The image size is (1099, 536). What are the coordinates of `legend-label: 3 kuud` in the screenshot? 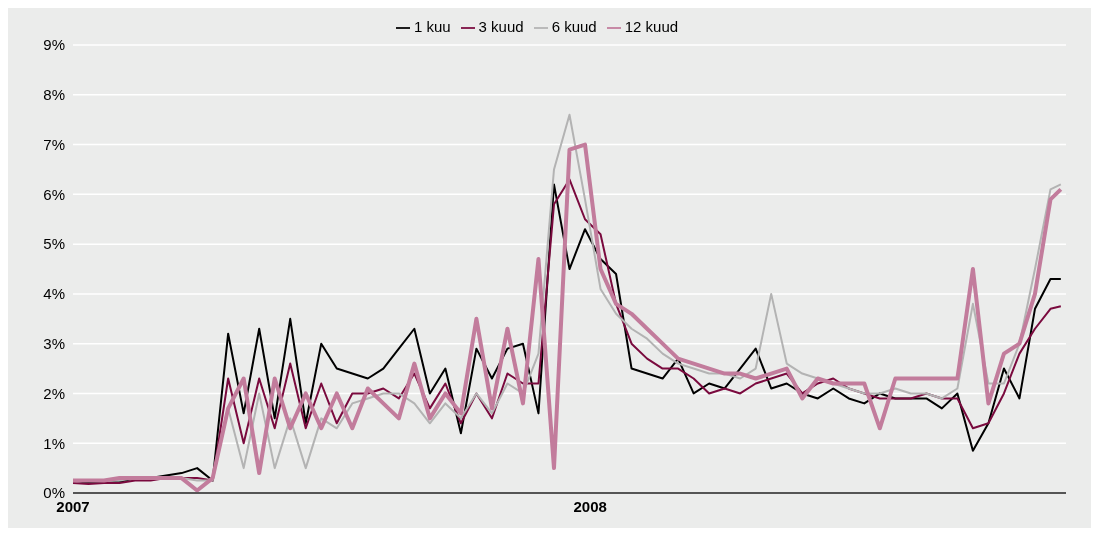 It's located at (501, 26).